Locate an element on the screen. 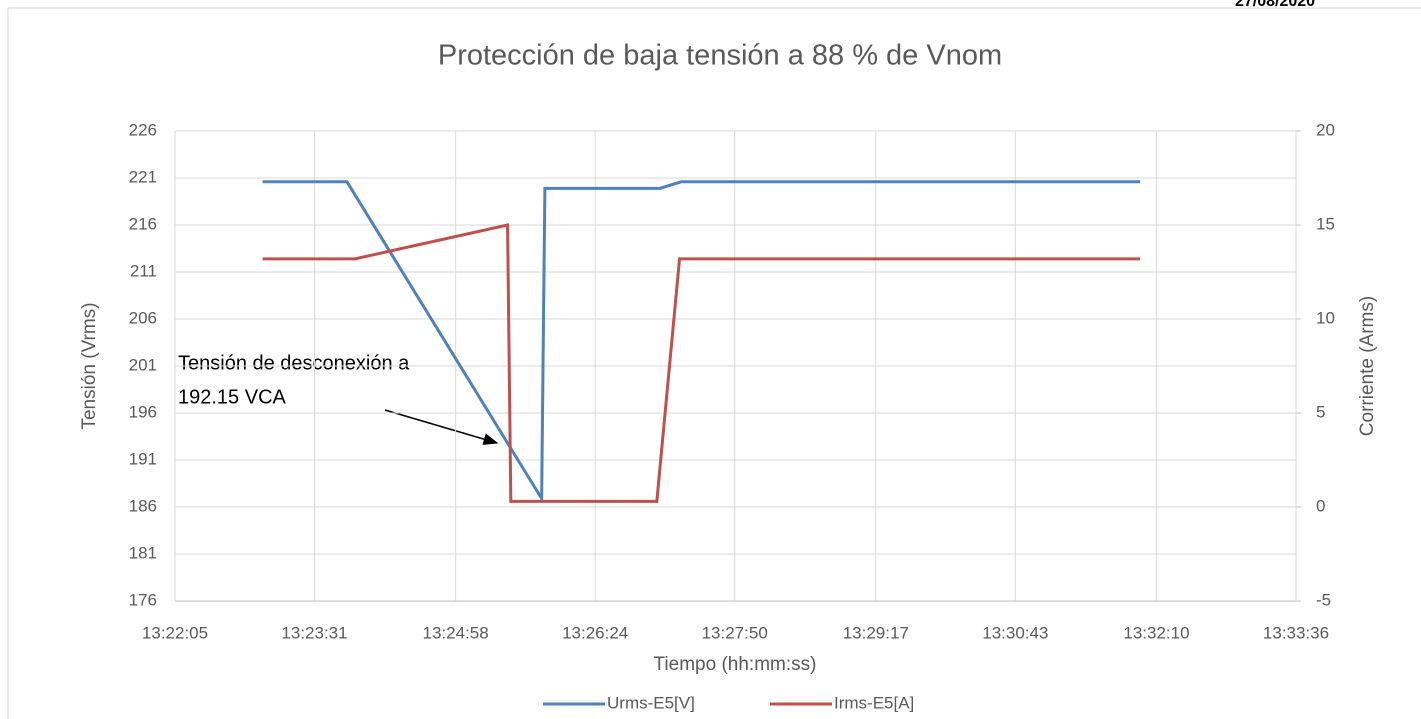  y-tick-label: 201 is located at coordinates (143, 364).